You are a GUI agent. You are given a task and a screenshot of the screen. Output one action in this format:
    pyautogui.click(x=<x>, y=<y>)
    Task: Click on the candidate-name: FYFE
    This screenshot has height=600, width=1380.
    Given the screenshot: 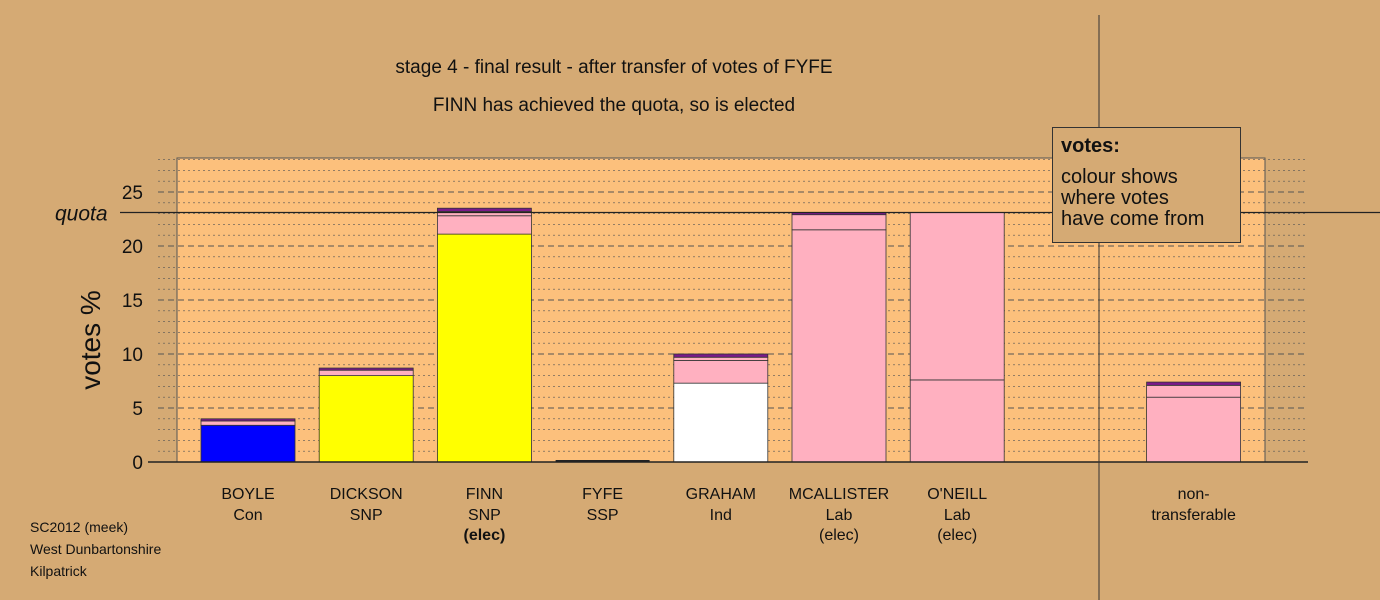 What is the action you would take?
    pyautogui.click(x=602, y=494)
    